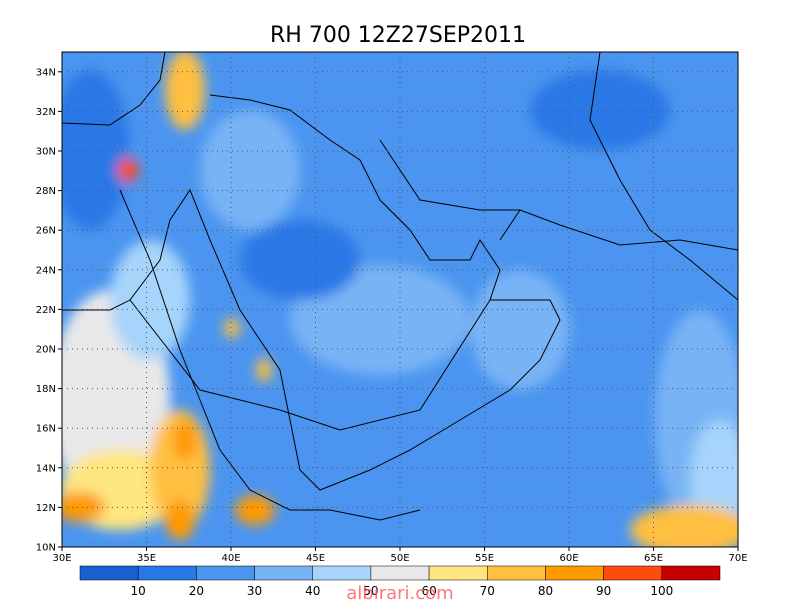 This screenshot has height=604, width=800. I want to click on colorbar: 10 20 30 40 50 60 70 80 90 100, so click(400, 581).